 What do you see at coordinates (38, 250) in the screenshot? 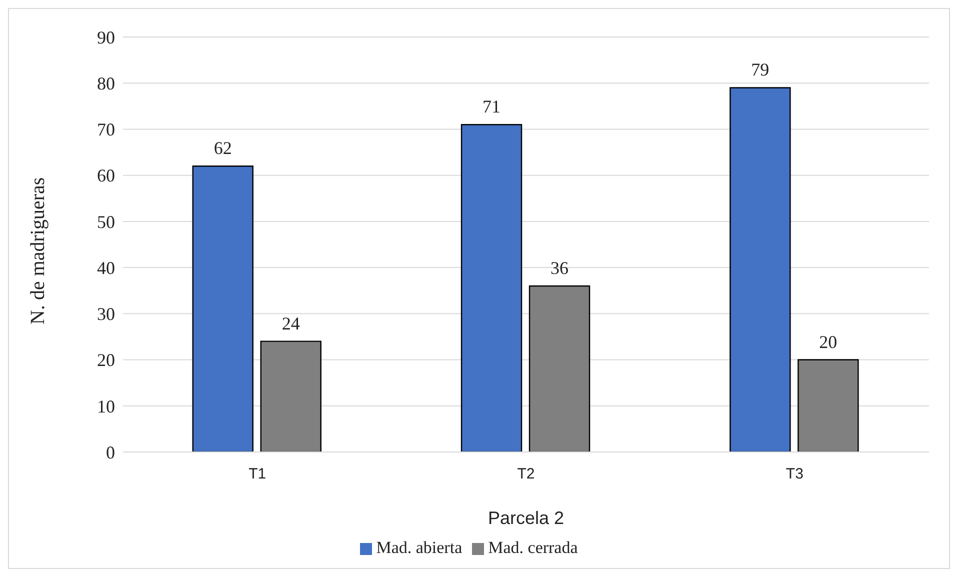
I see `y-axis-title: N. de madrigueras` at bounding box center [38, 250].